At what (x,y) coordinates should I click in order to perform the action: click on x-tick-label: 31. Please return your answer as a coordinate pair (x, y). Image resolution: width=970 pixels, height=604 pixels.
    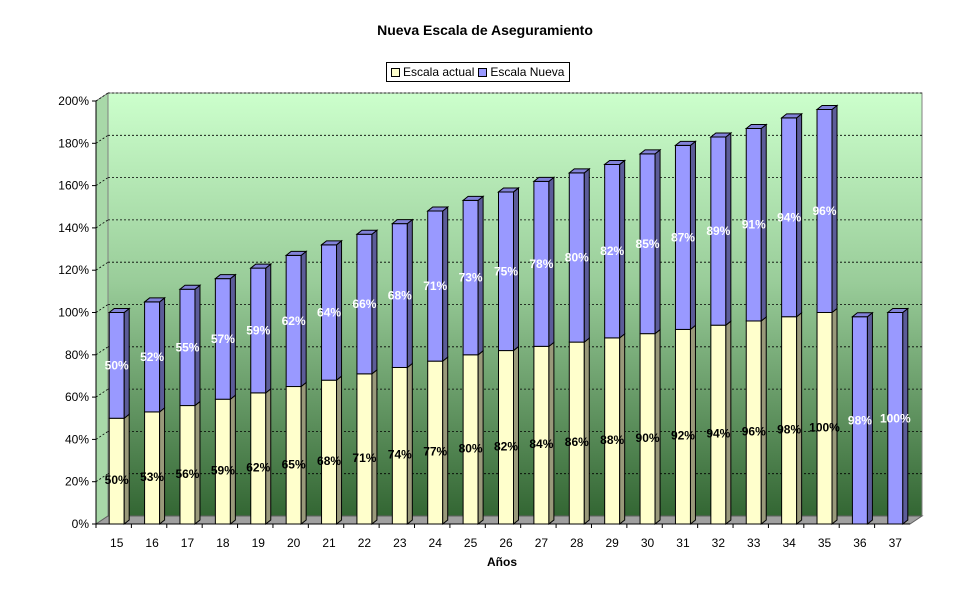
    Looking at the image, I should click on (683, 543).